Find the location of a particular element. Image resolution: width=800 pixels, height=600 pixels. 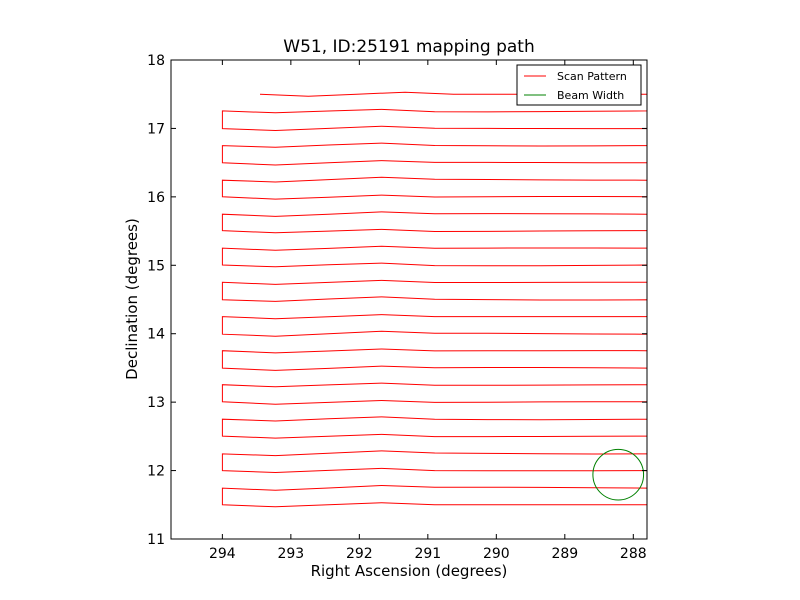

x-tick-label: 290 is located at coordinates (496, 554).